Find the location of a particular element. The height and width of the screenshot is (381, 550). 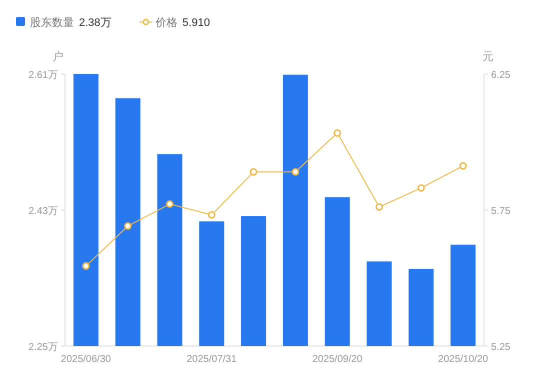

x-tick-label: 2025/09/20 is located at coordinates (337, 359).